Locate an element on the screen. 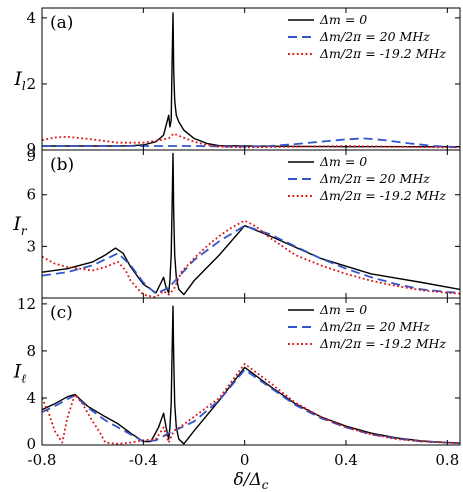  y-tick-label-2-2: 8 is located at coordinates (31, 351).